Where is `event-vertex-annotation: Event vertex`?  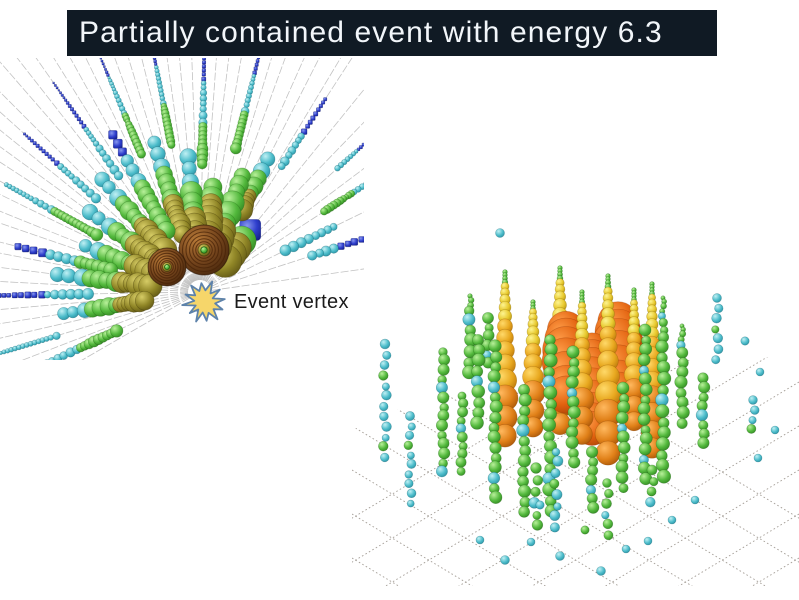
event-vertex-annotation: Event vertex is located at coordinates (265, 302).